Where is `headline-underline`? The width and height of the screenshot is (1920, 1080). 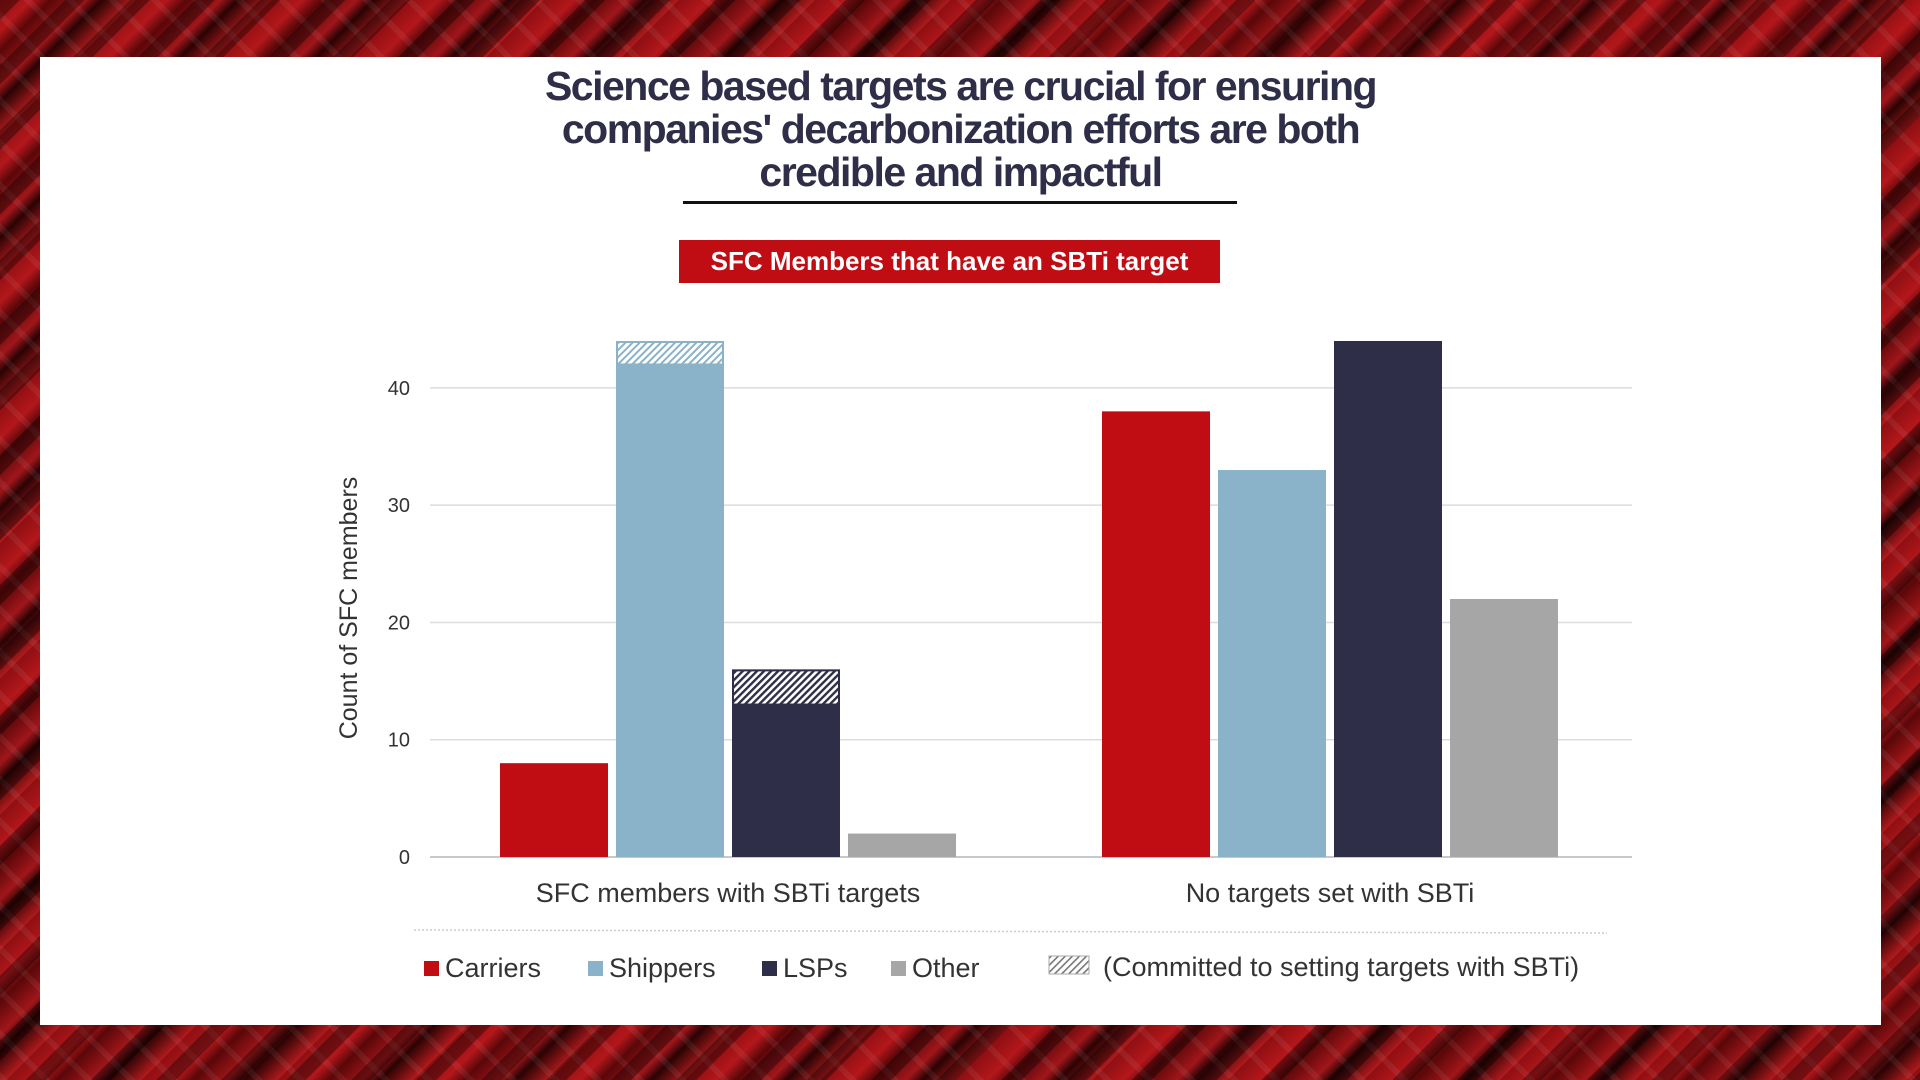
headline-underline is located at coordinates (960, 202).